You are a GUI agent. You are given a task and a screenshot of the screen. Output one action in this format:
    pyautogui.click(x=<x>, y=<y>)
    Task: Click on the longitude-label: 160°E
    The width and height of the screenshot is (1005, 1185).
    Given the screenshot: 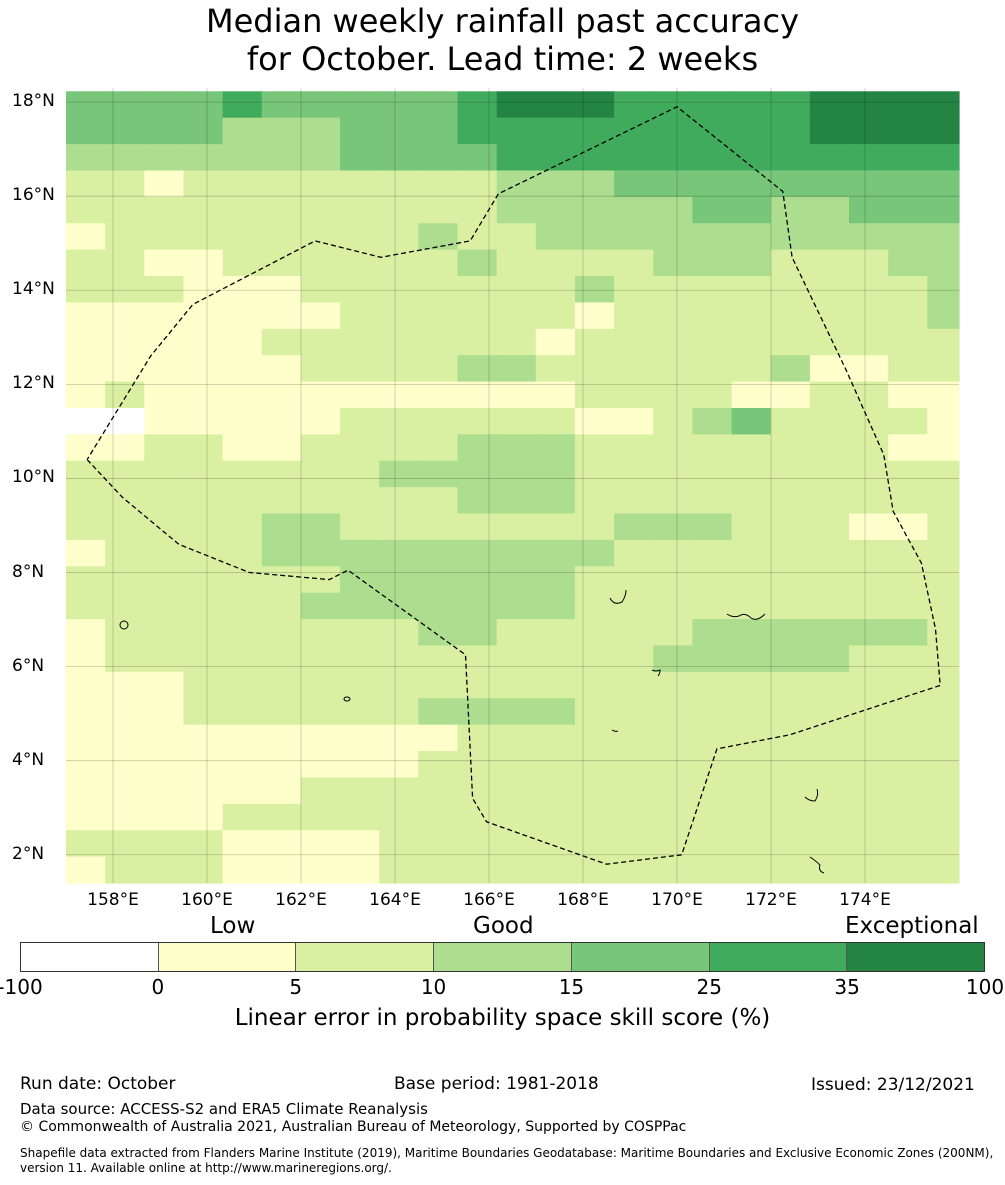 What is the action you would take?
    pyautogui.click(x=207, y=900)
    